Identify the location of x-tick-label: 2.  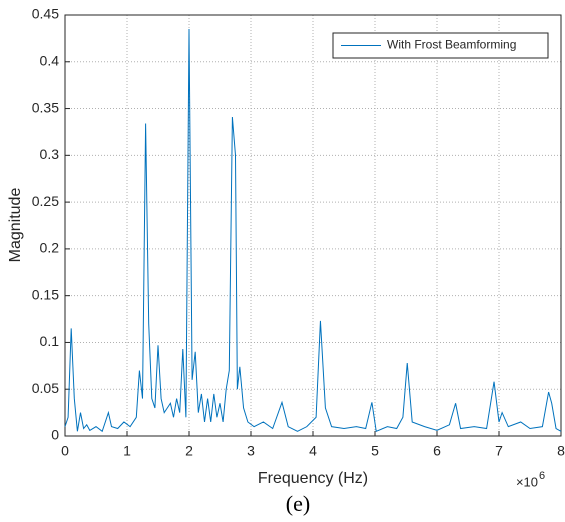
(189, 451).